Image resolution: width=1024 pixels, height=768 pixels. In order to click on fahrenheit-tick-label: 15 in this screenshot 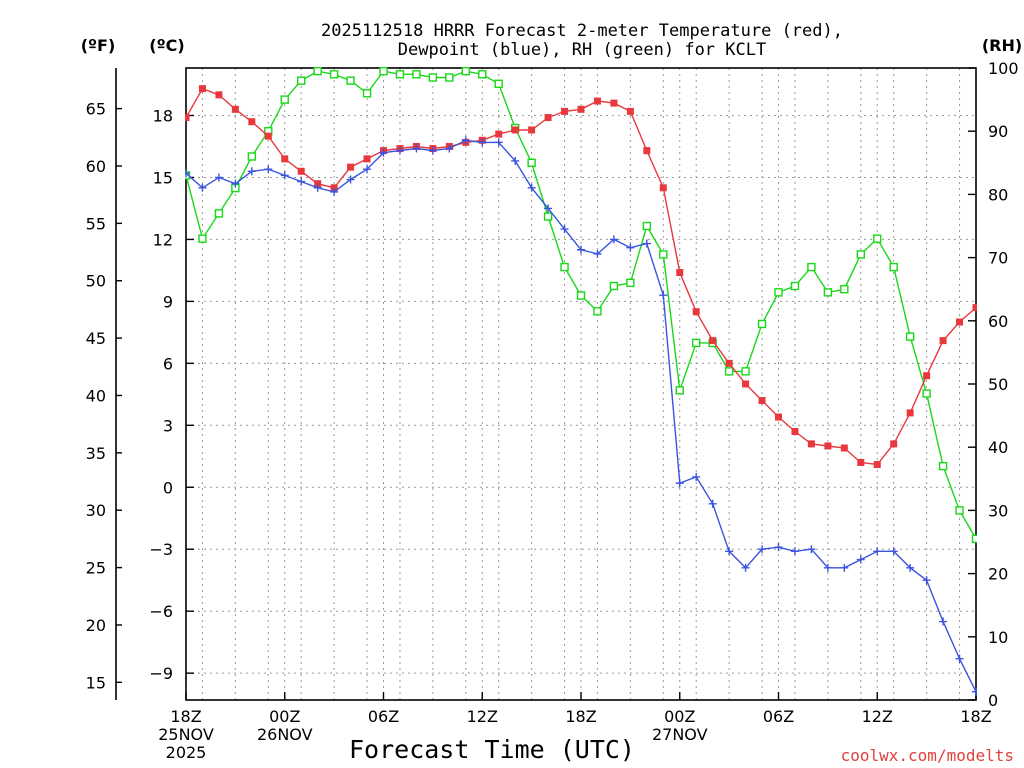, I will do `click(96, 682)`.